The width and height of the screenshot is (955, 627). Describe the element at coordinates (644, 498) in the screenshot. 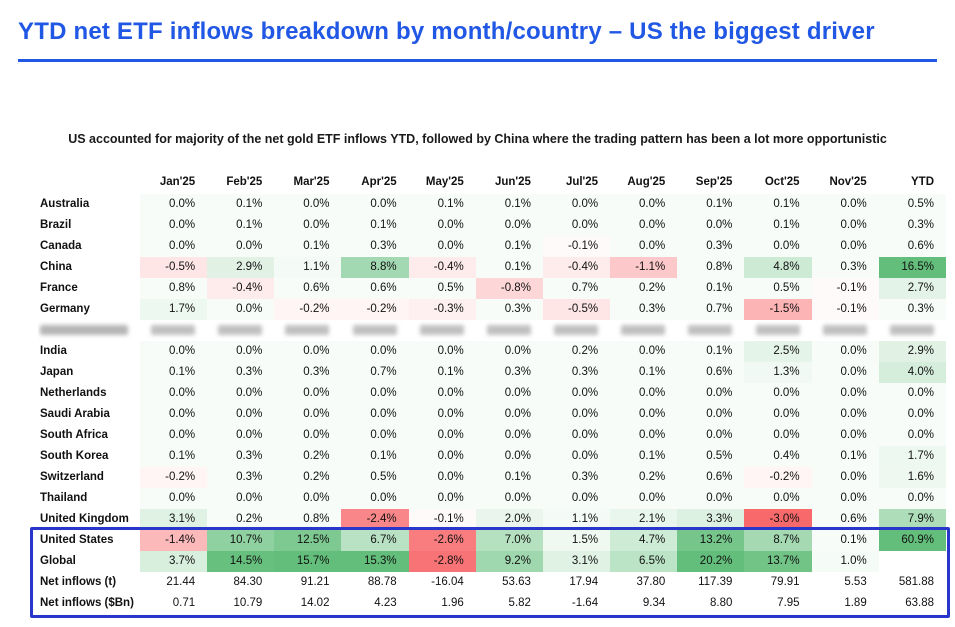

I see `cell-thailand-aug-25: 0.0%` at that location.